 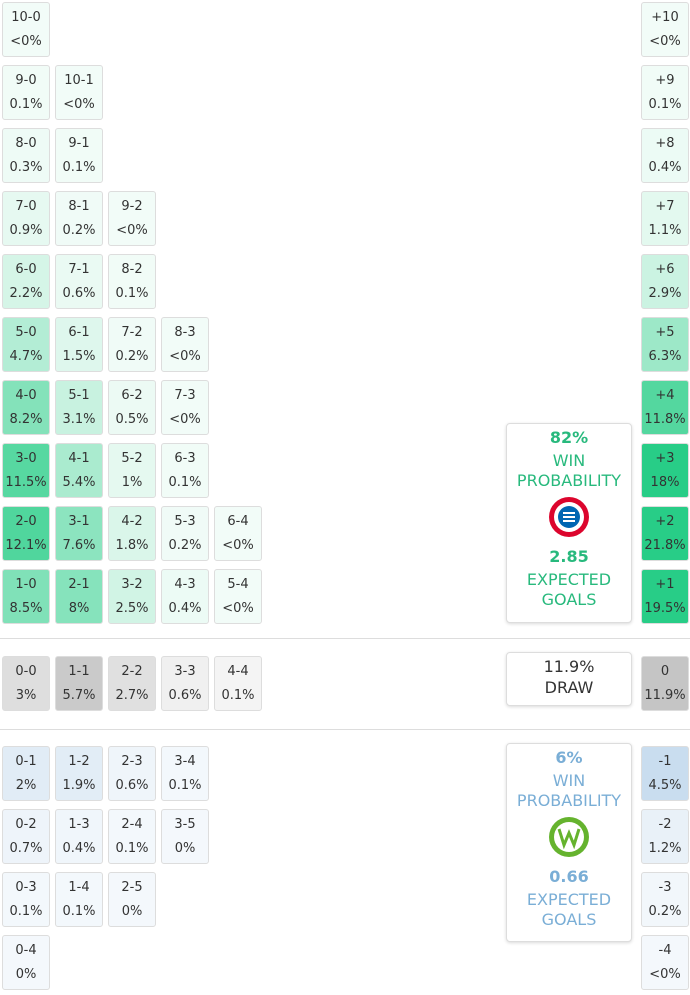 I want to click on score-cell: +3 18%, so click(x=665, y=470).